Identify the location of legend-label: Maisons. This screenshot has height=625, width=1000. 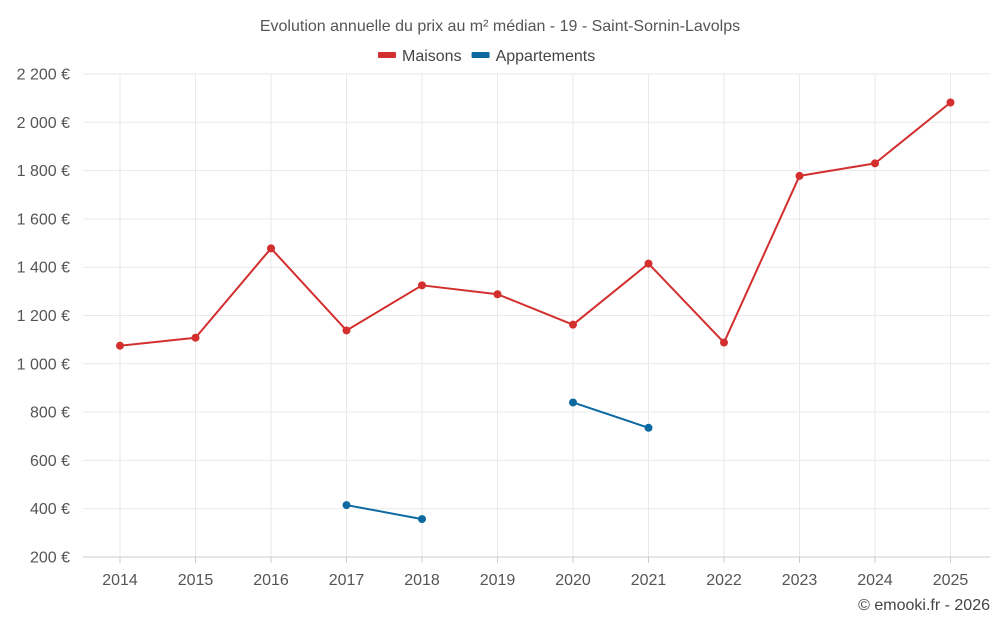
(432, 56).